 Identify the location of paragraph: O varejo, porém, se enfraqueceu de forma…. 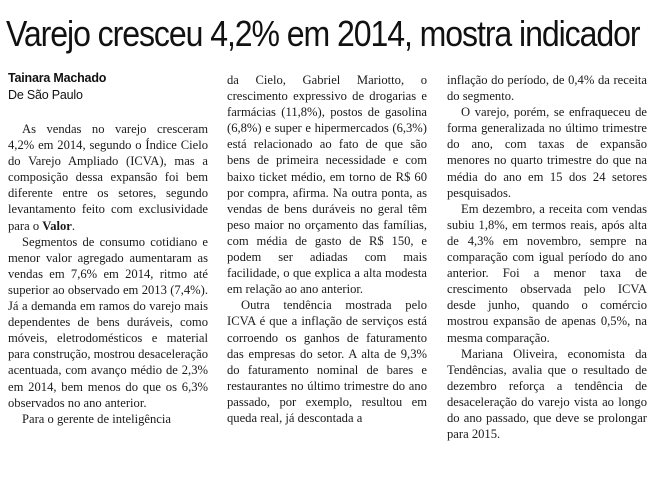
(547, 152).